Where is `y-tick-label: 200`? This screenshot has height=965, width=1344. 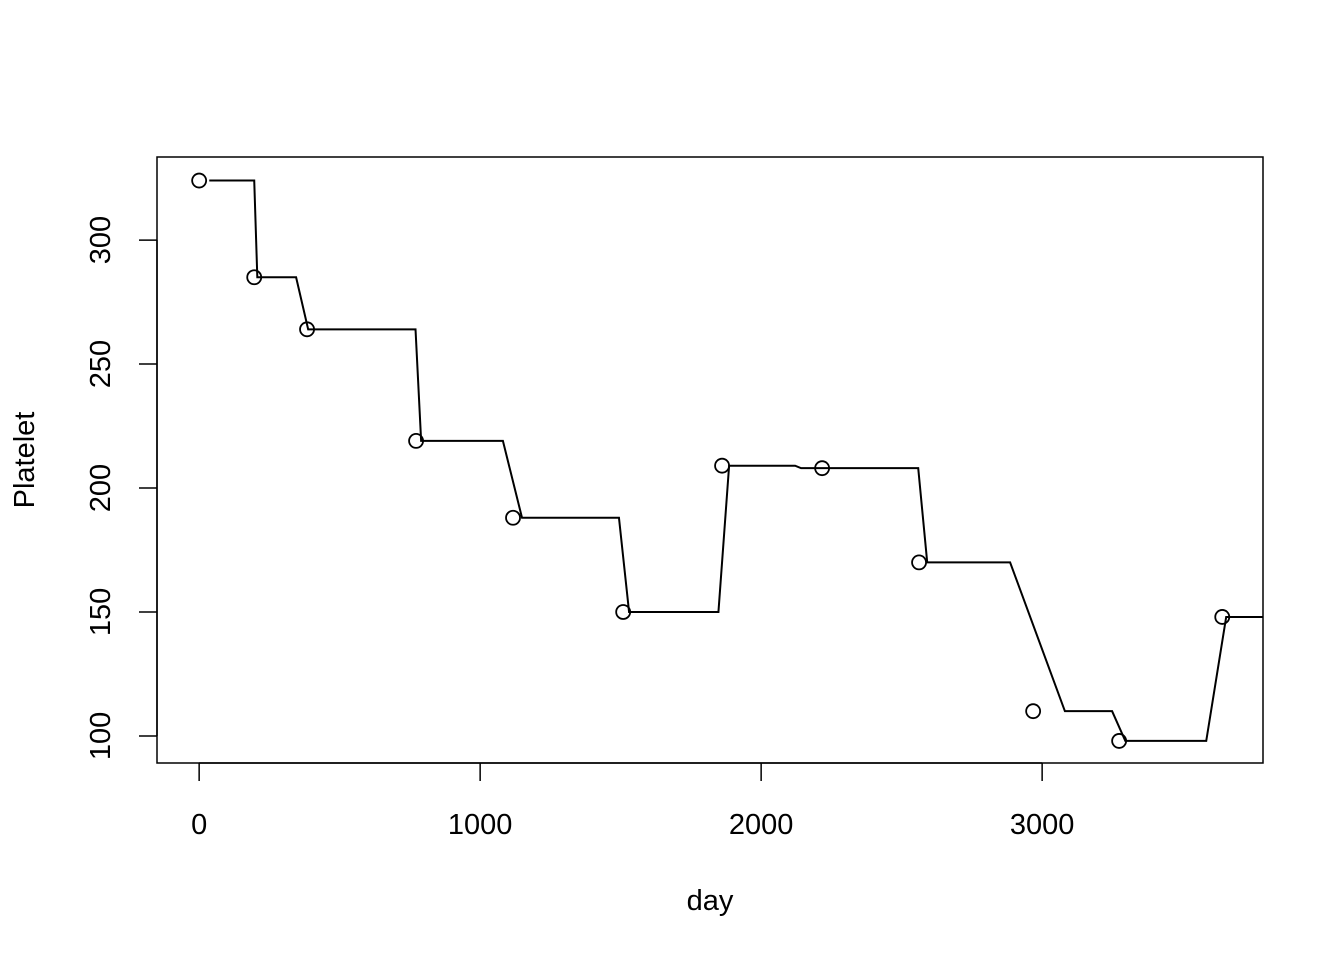 y-tick-label: 200 is located at coordinates (101, 488).